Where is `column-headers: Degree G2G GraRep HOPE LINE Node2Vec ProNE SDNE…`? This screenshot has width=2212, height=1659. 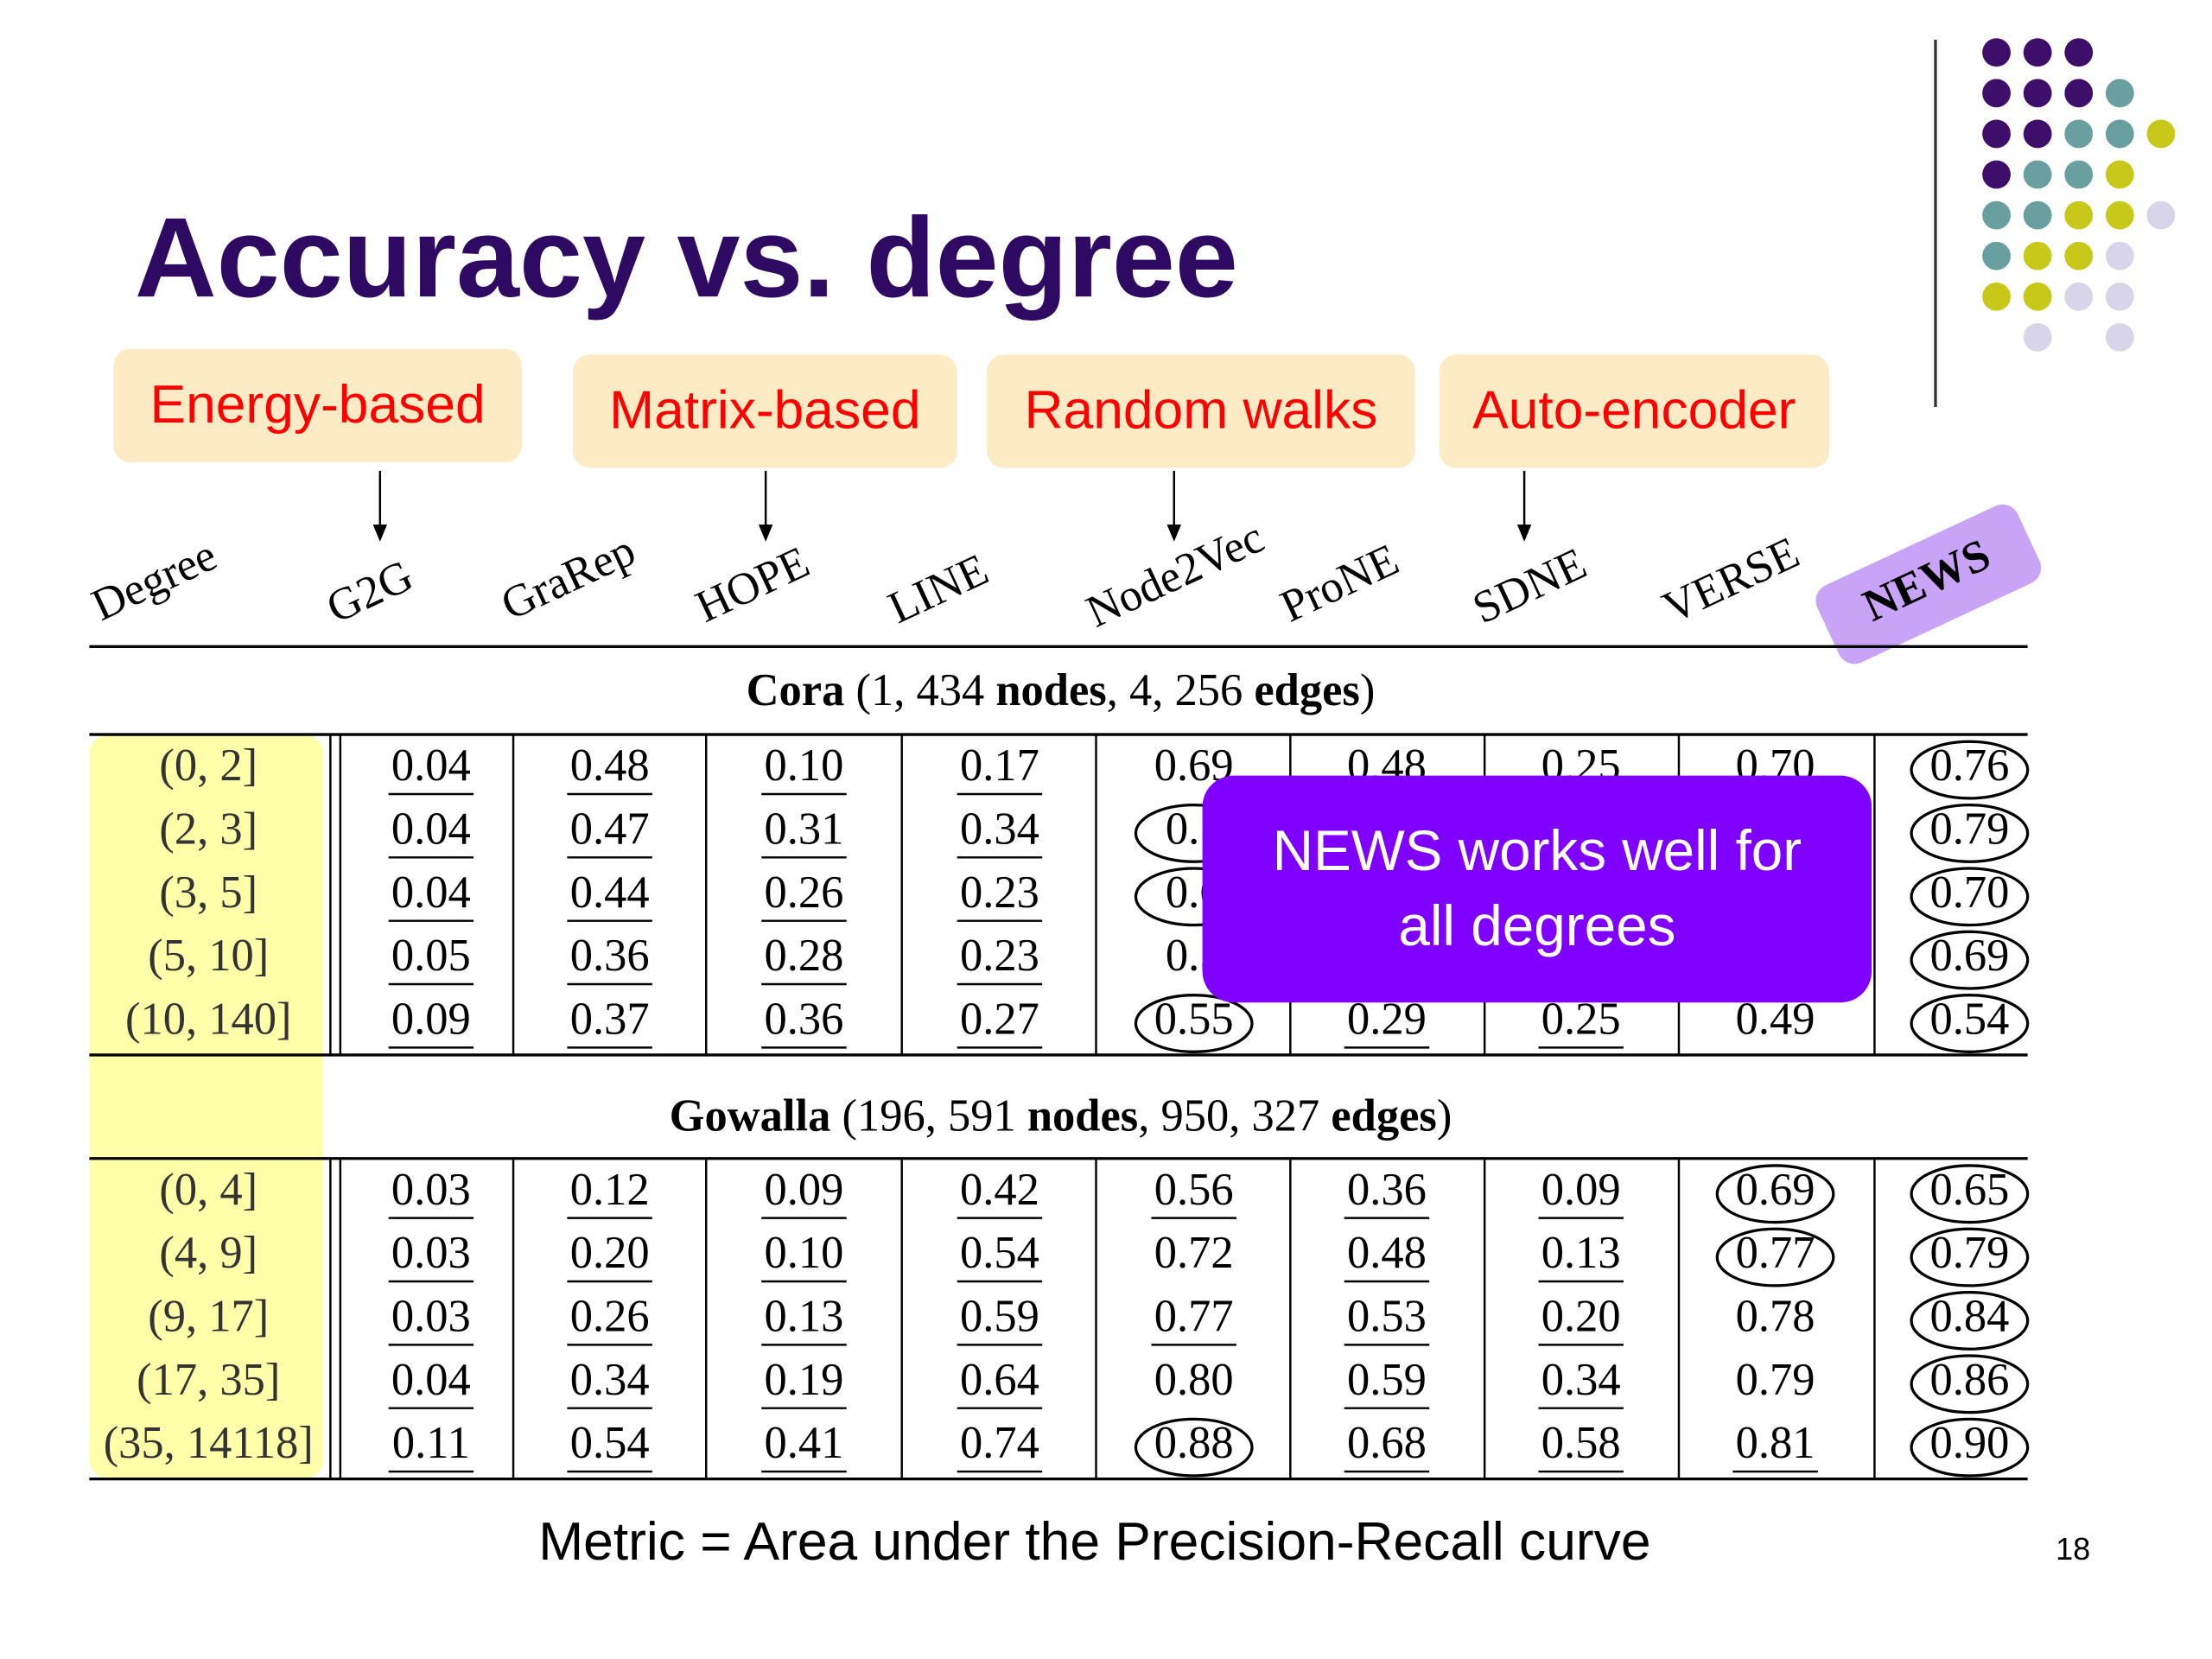 column-headers: Degree G2G GraRep HOPE LINE Node2Vec ProNE SDNE… is located at coordinates (1063, 584).